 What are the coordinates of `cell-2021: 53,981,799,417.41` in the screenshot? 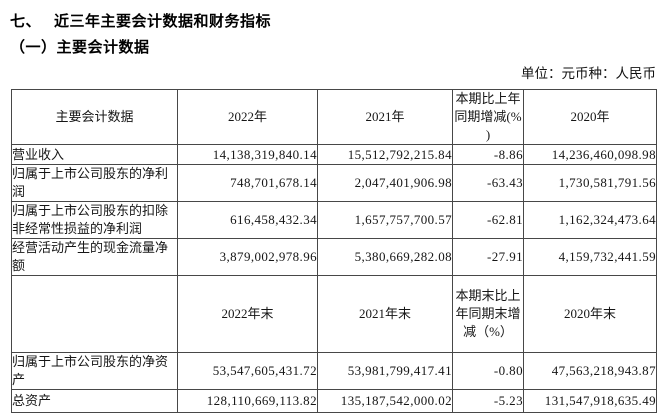 It's located at (385, 371).